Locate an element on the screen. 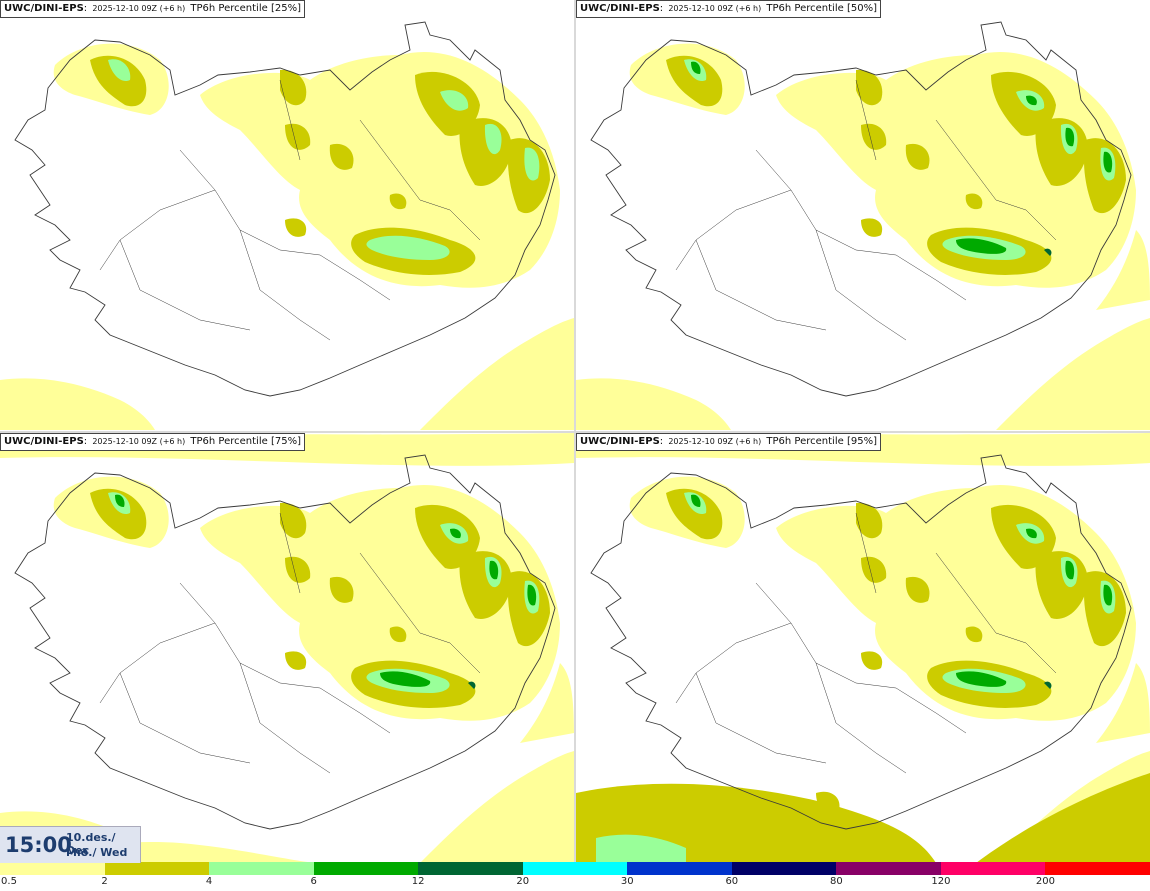 This screenshot has height=891, width=1150. legend-label: 4 is located at coordinates (209, 881).